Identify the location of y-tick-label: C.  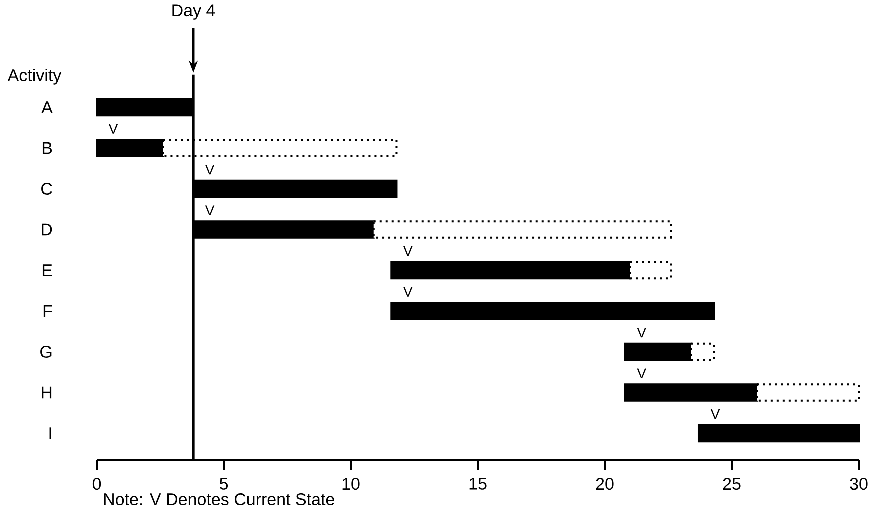
(47, 189).